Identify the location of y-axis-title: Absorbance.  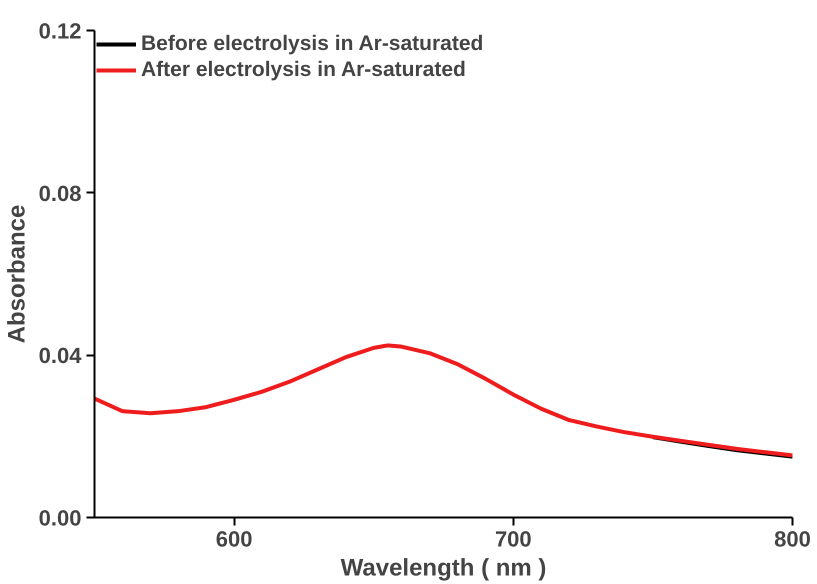
(17, 274).